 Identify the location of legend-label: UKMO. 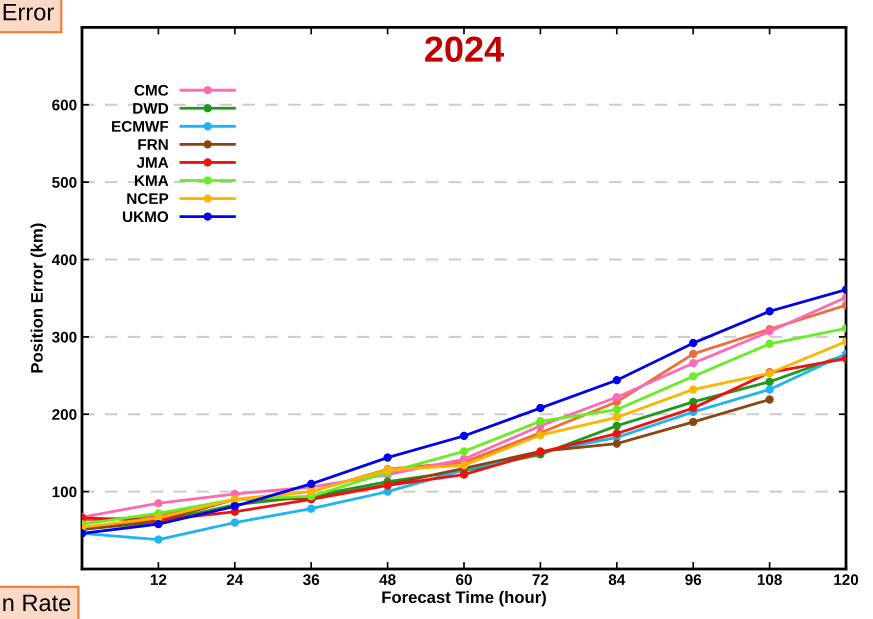
(145, 216).